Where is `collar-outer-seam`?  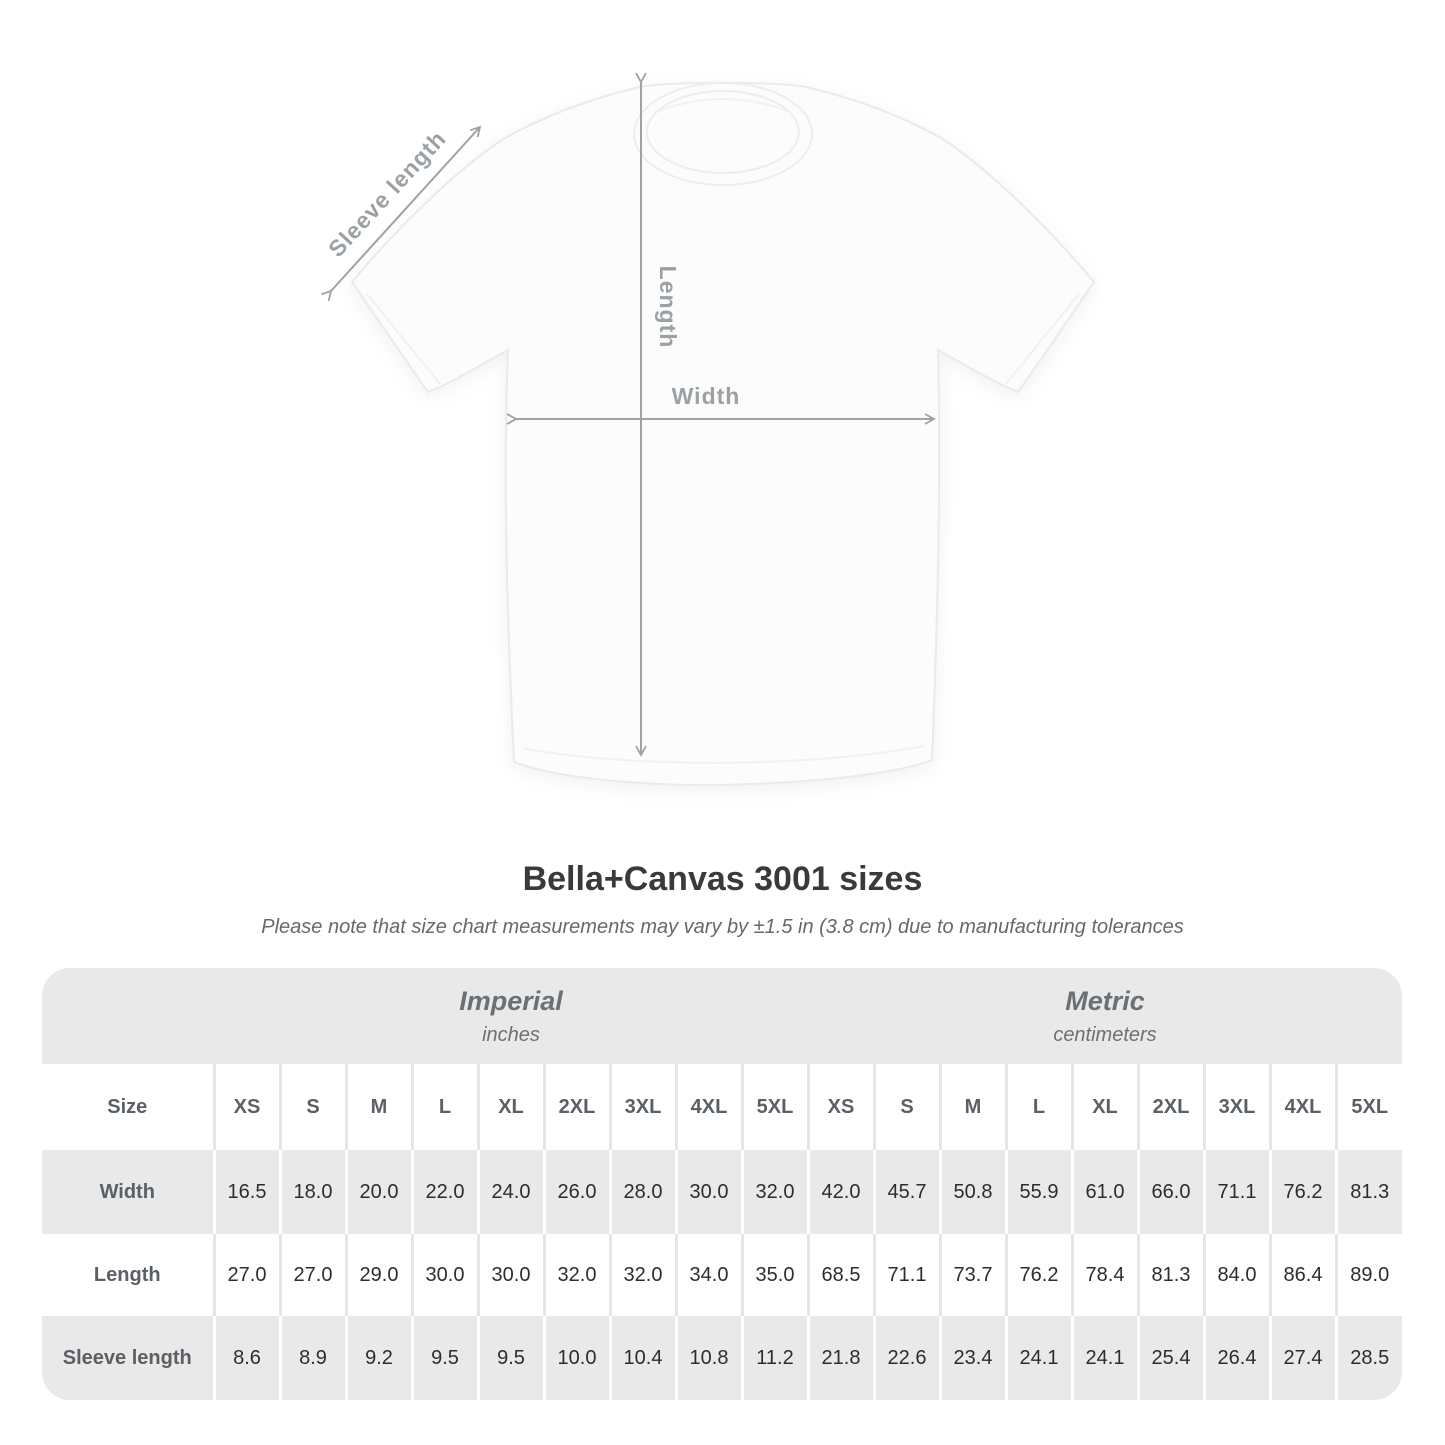
collar-outer-seam is located at coordinates (723, 134).